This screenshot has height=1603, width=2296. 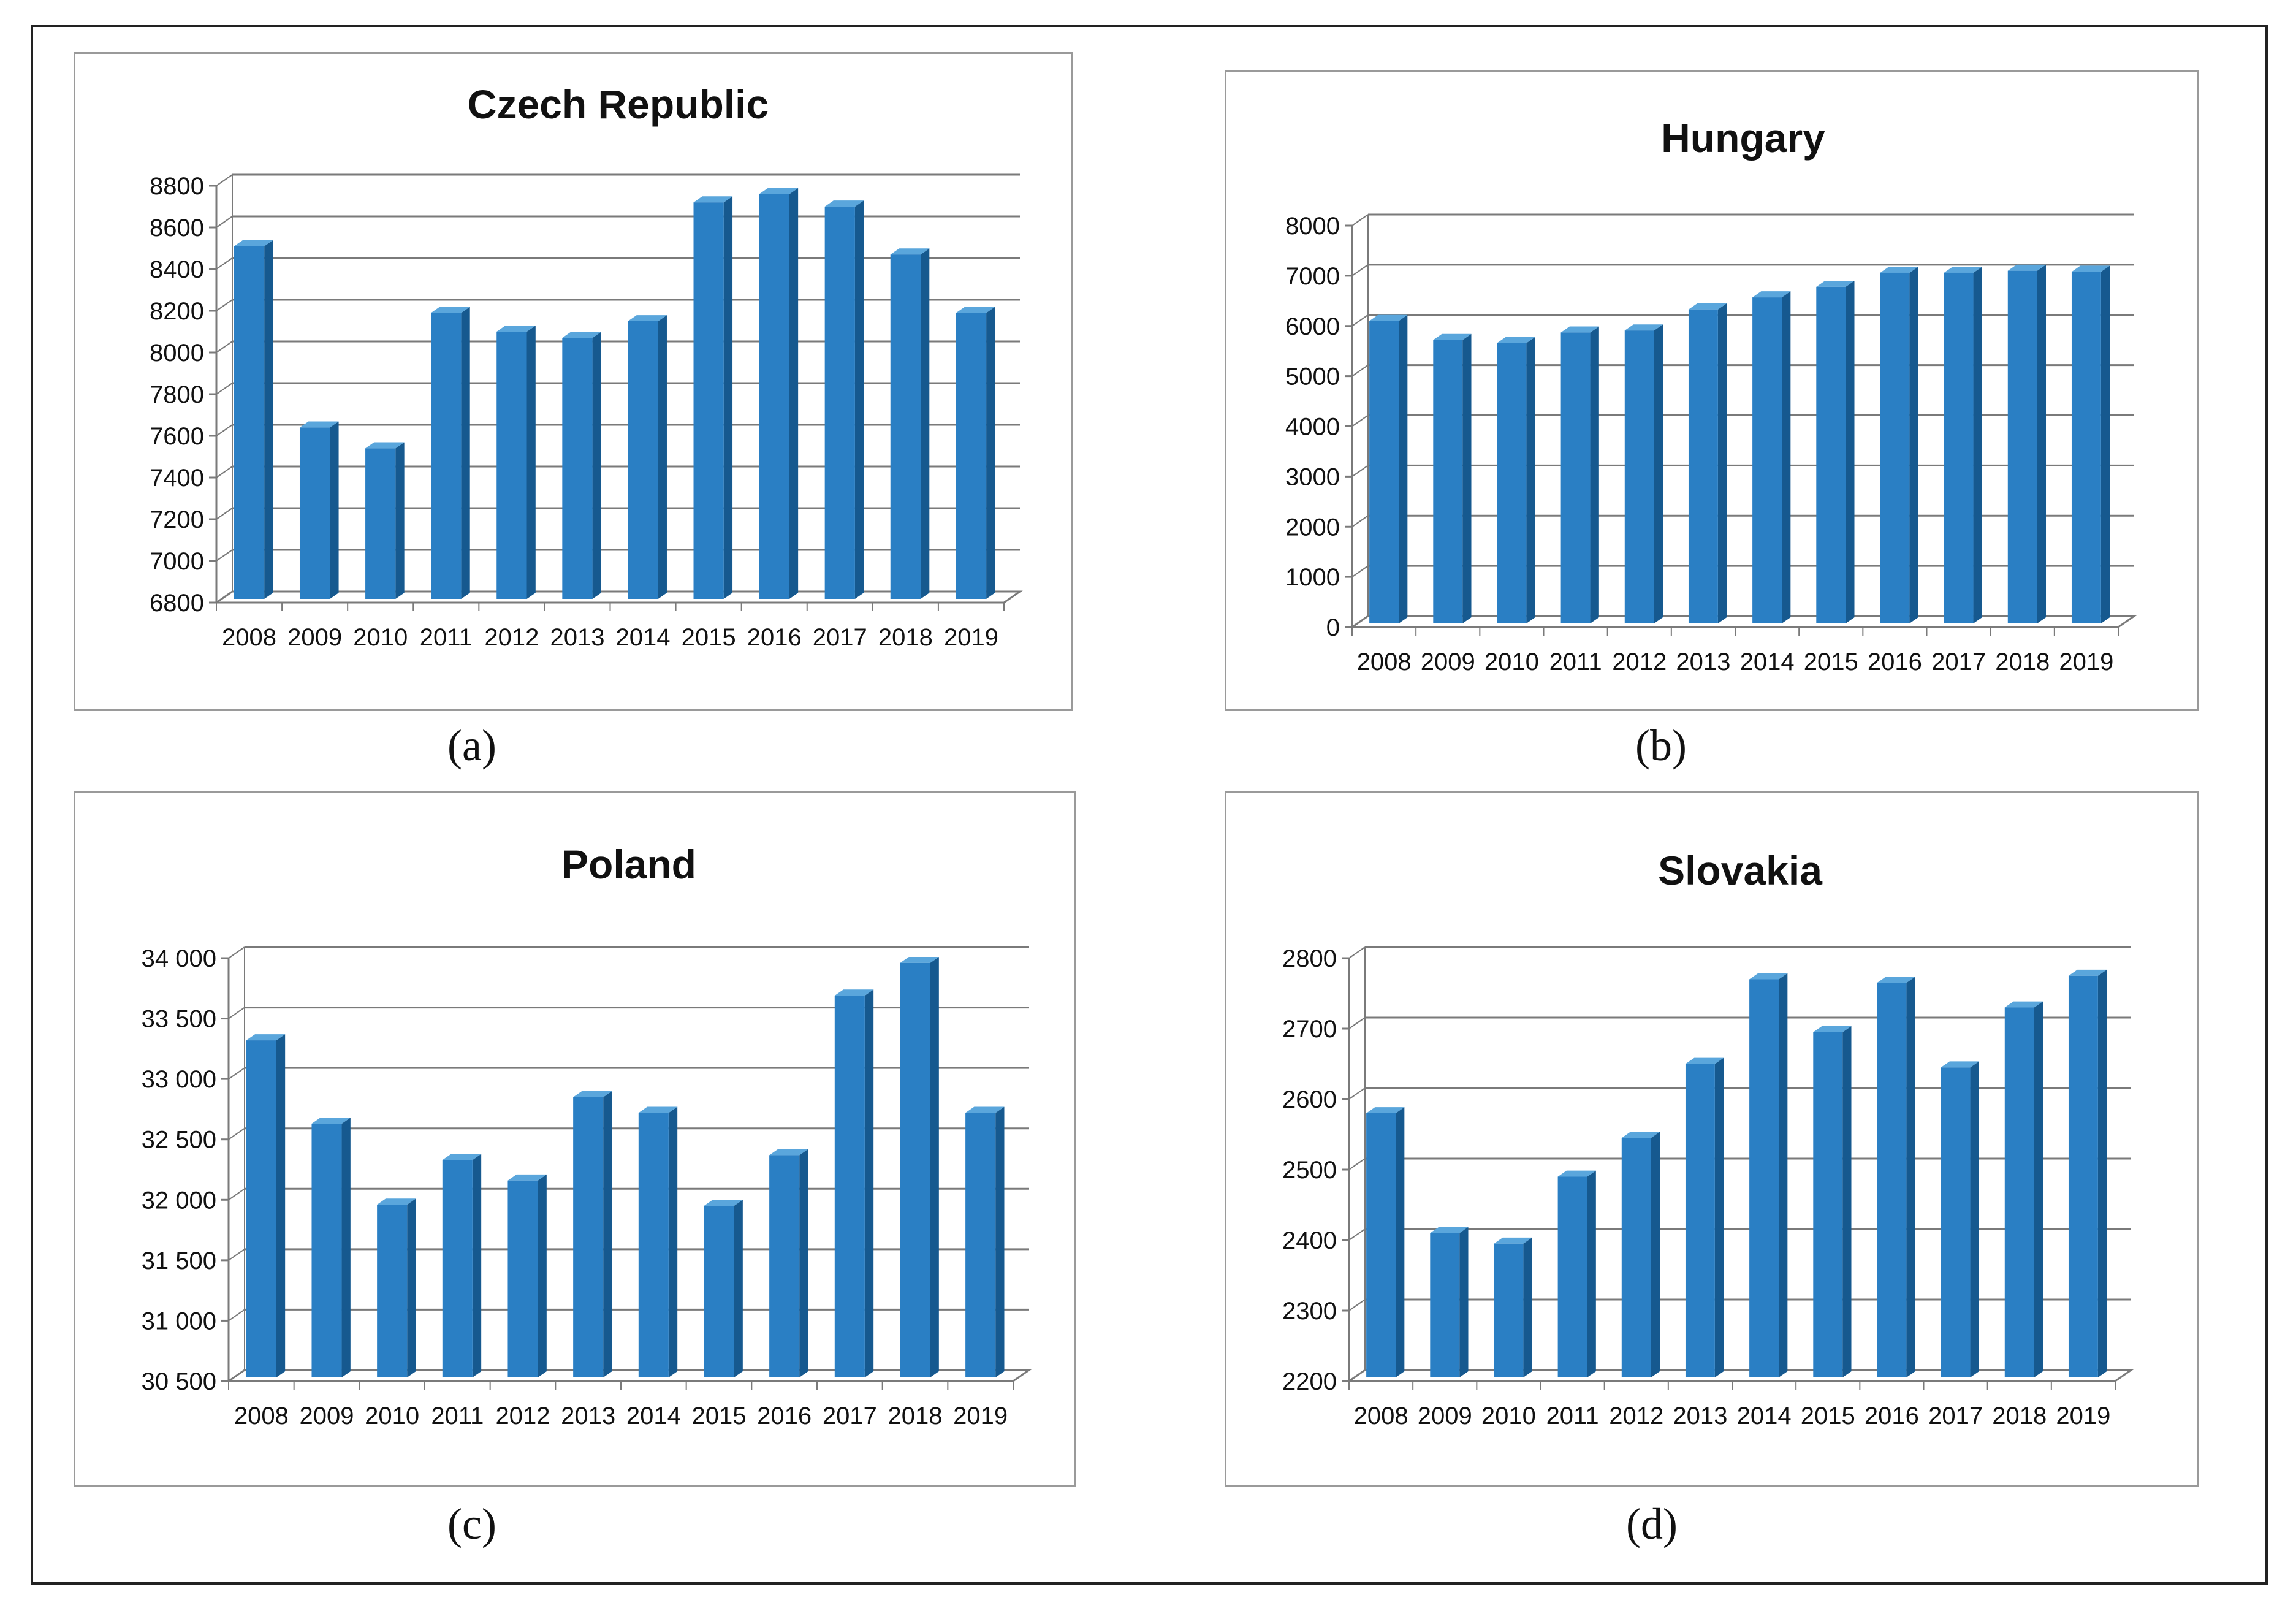 I want to click on y-tick-label: 7400, so click(x=177, y=478).